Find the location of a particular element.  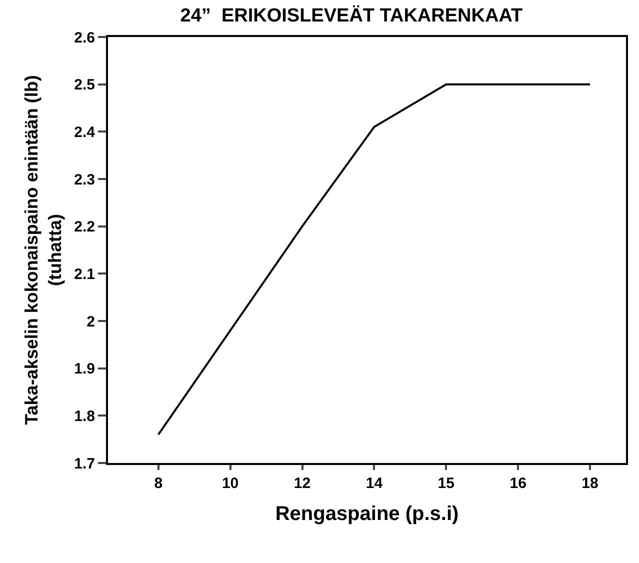

y-tick-label: 2.3 is located at coordinates (84, 179).